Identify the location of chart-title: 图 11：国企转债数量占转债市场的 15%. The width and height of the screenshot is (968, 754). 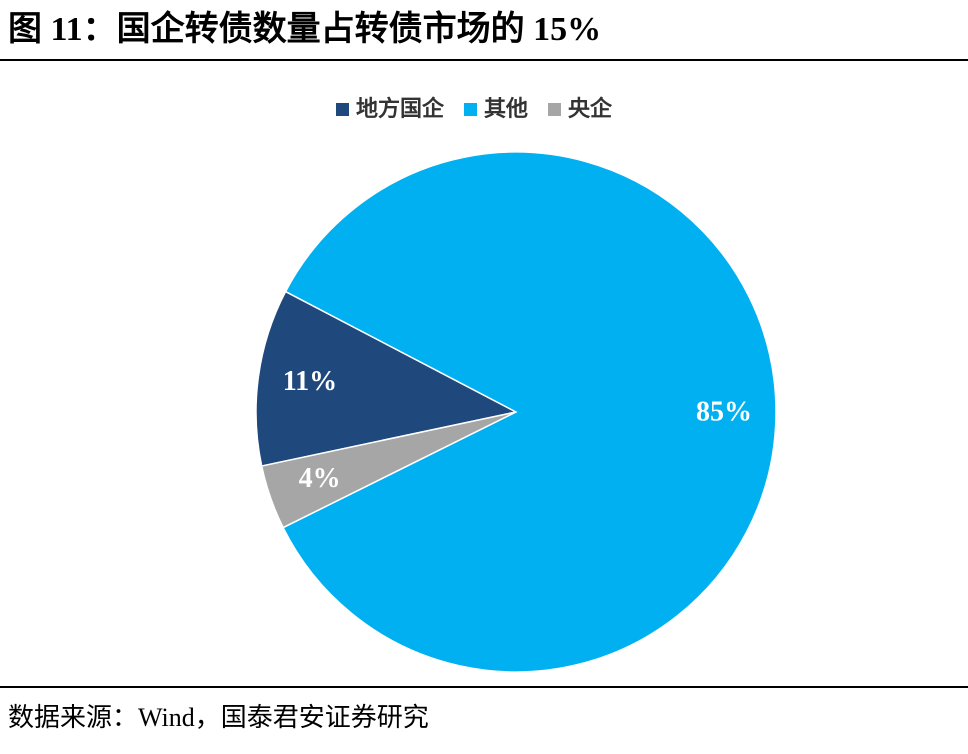
(304, 28).